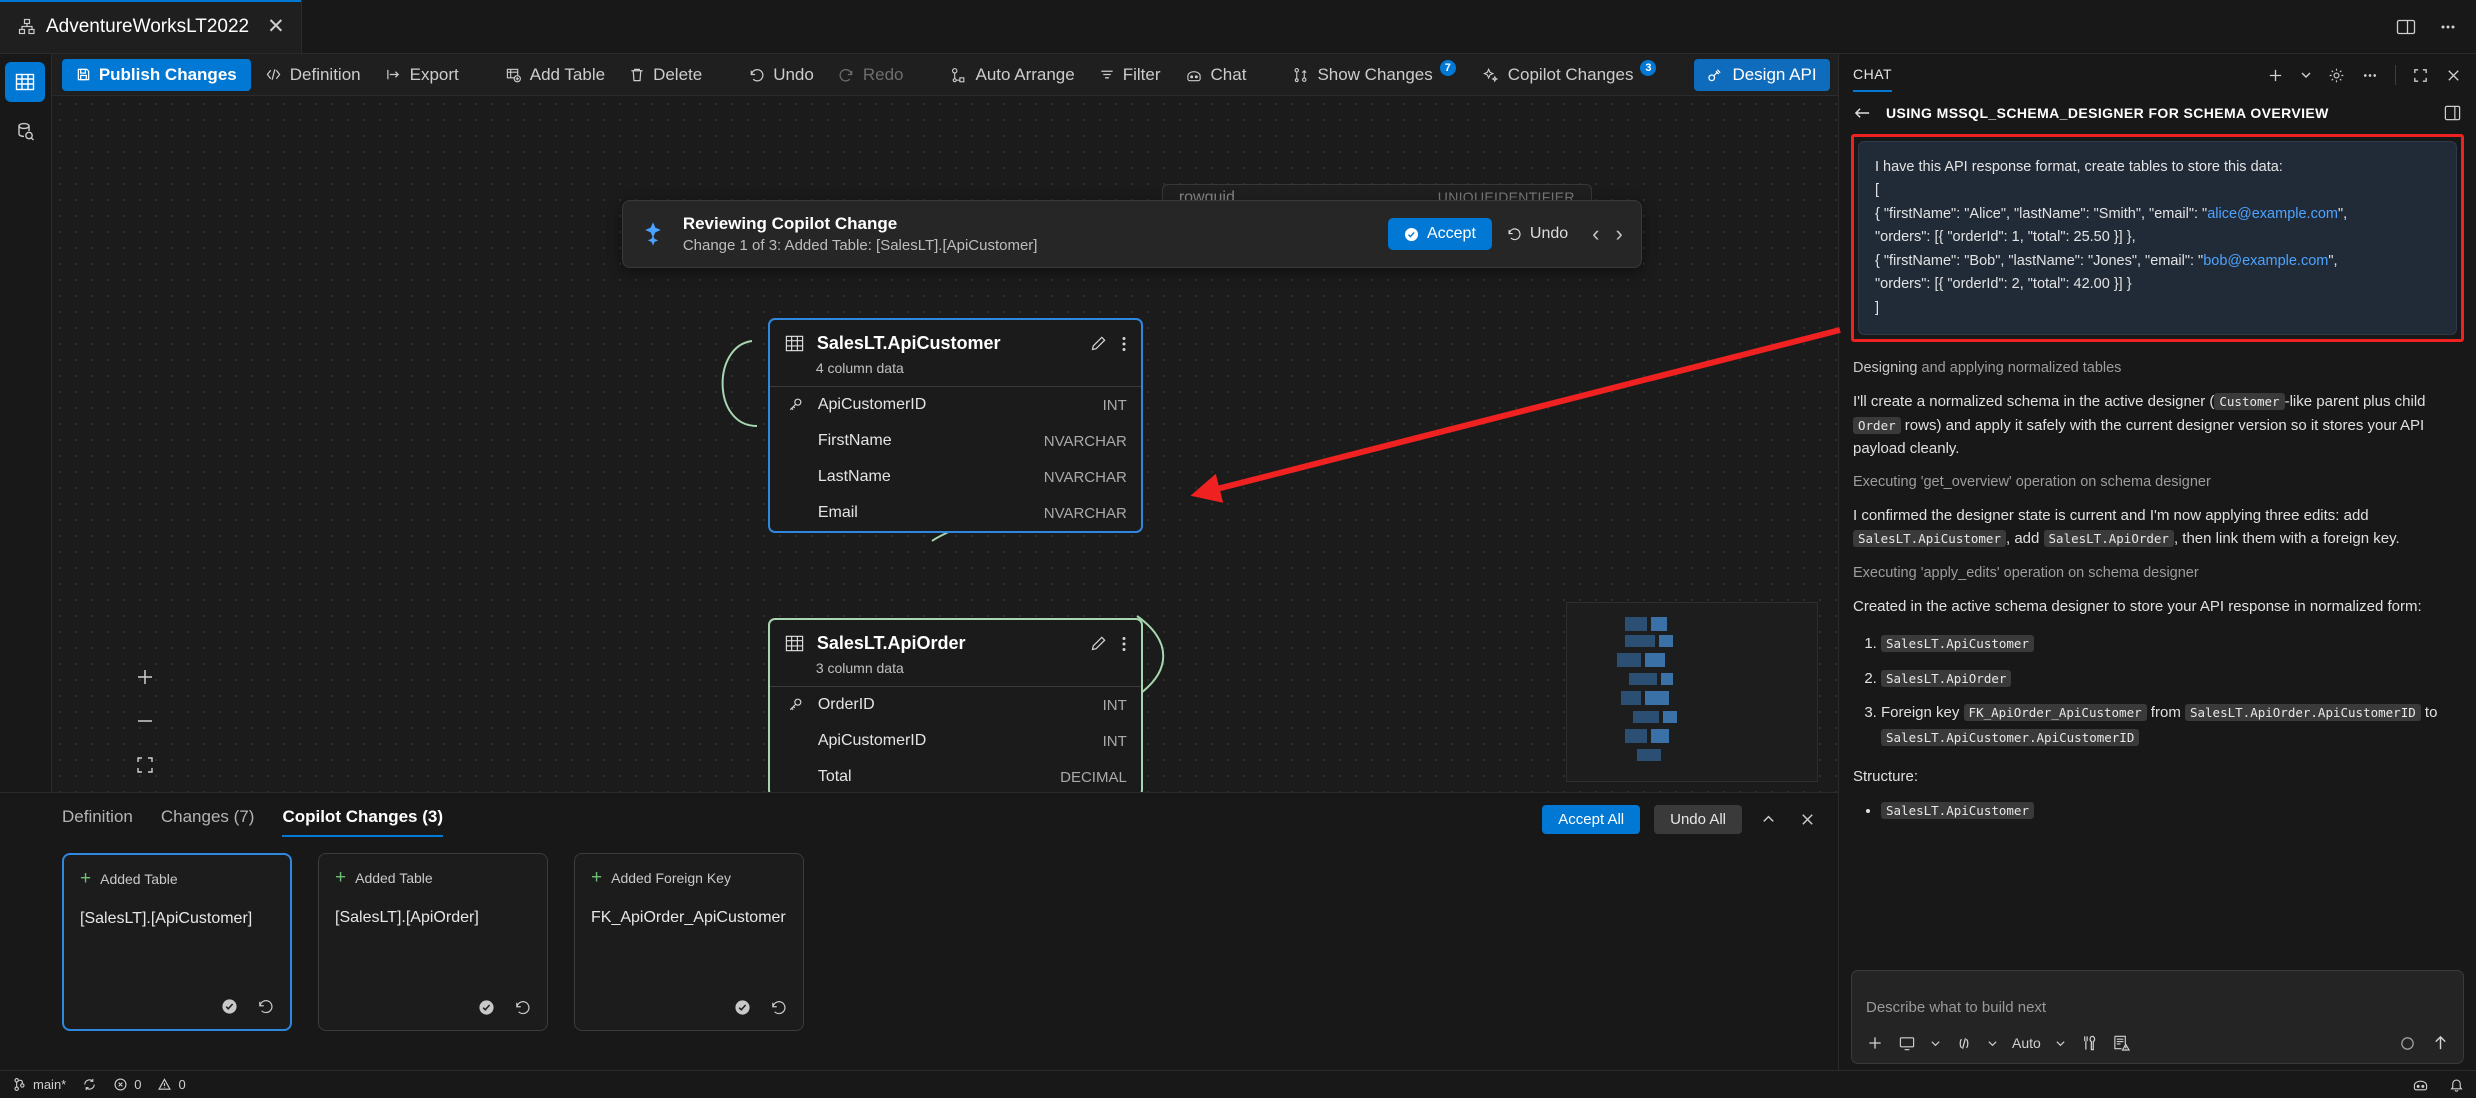  Describe the element at coordinates (567, 74) in the screenshot. I see `add-table-label: Add Table` at that location.